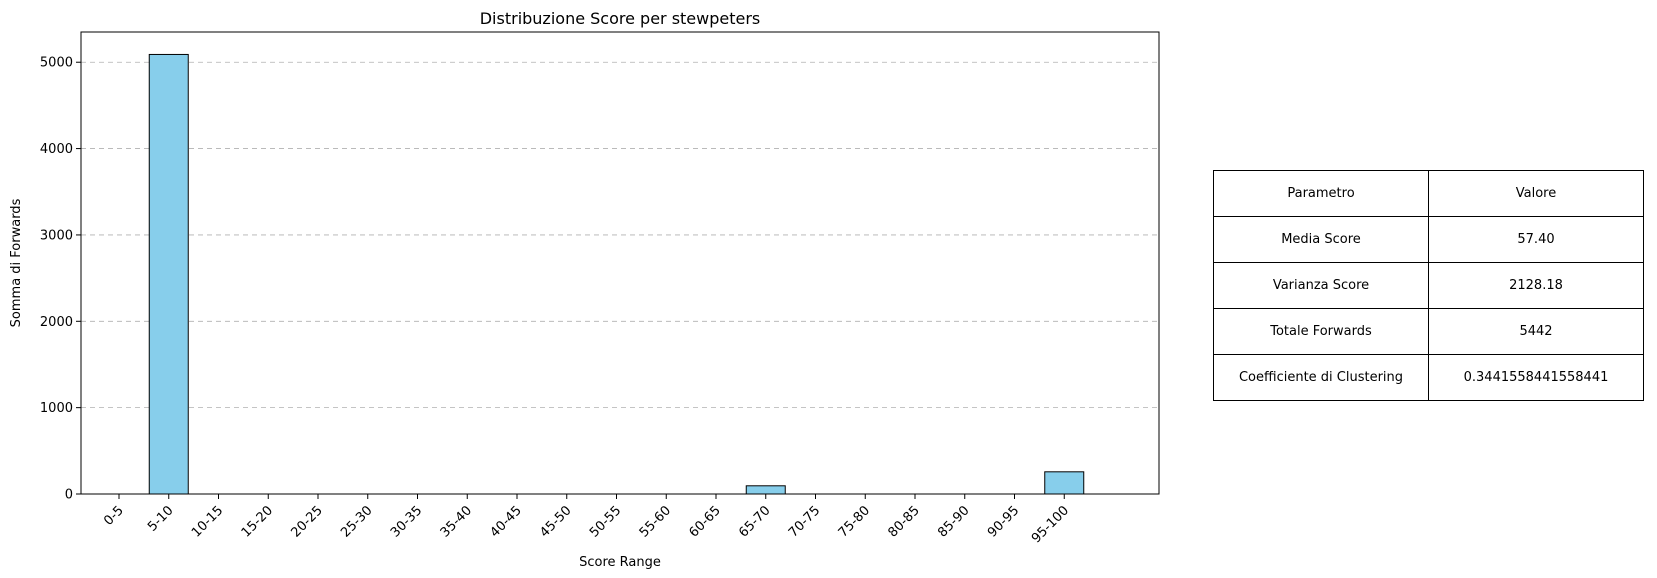  Describe the element at coordinates (456, 521) in the screenshot. I see `x-tick-label: 35-40` at that location.